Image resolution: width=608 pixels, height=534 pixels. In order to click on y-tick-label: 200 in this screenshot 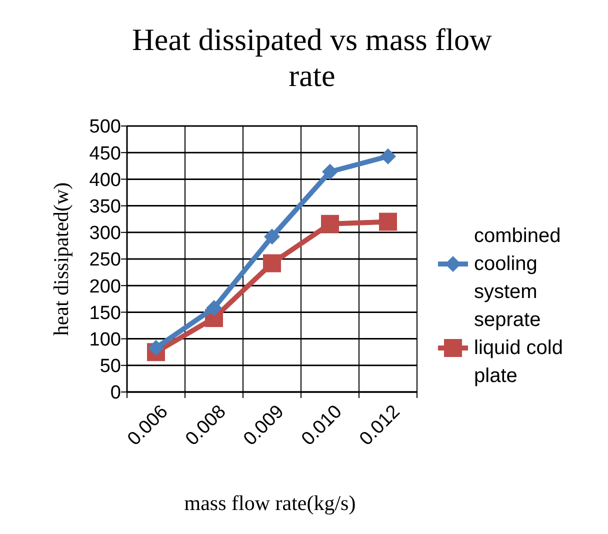, I will do `click(105, 287)`.